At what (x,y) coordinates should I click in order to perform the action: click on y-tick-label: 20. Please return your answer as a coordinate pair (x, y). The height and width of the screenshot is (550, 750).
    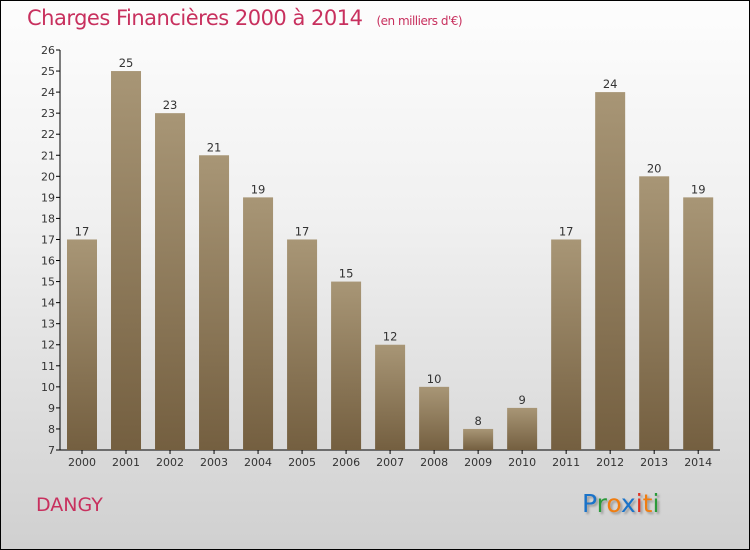
    Looking at the image, I should click on (48, 176).